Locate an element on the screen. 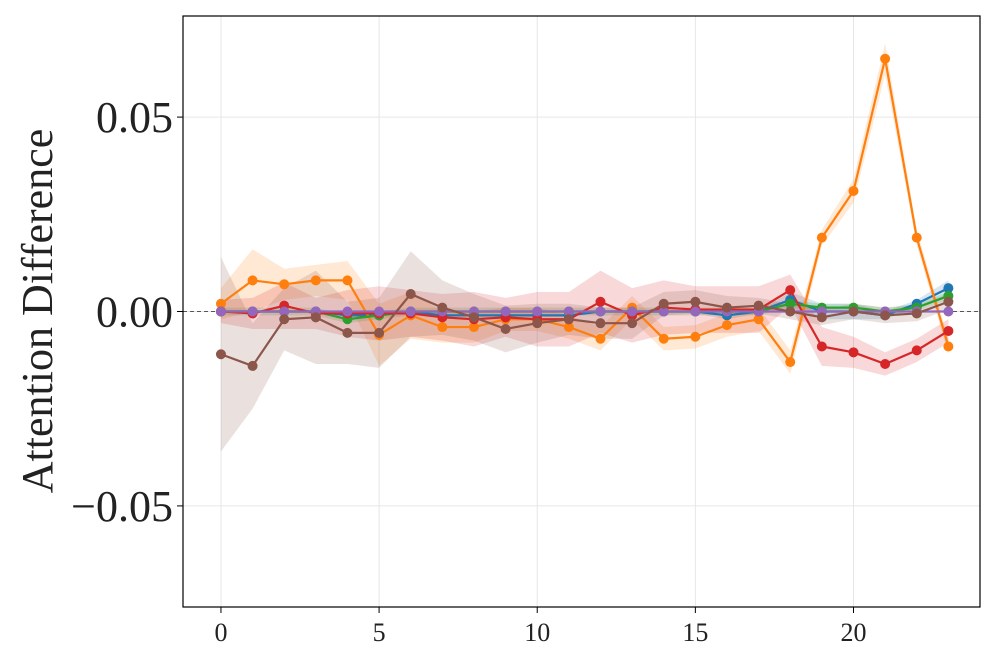 The width and height of the screenshot is (996, 664). series-green-band is located at coordinates (584, 308).